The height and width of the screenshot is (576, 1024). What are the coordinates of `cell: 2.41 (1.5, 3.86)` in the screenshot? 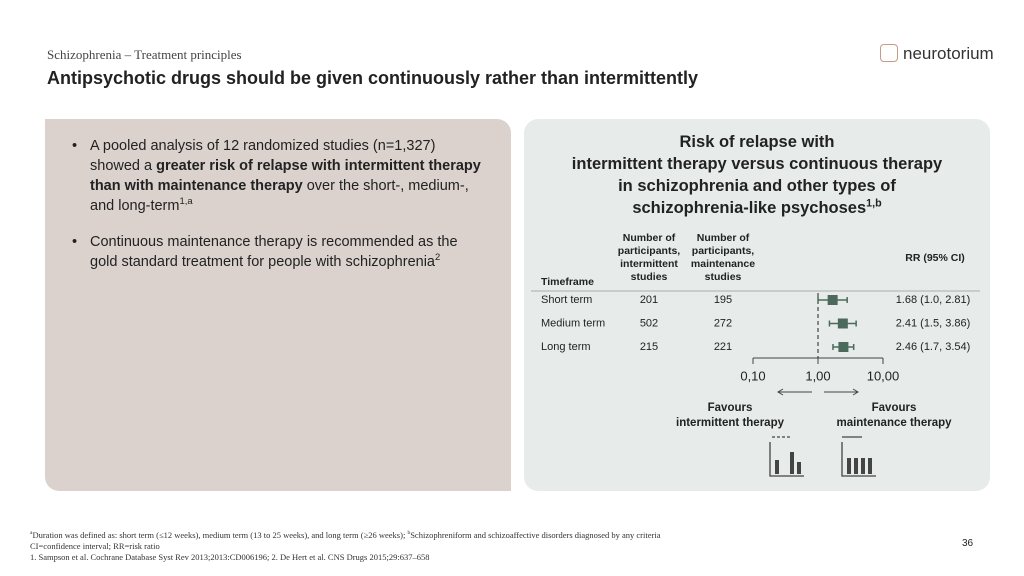 It's located at (933, 323).